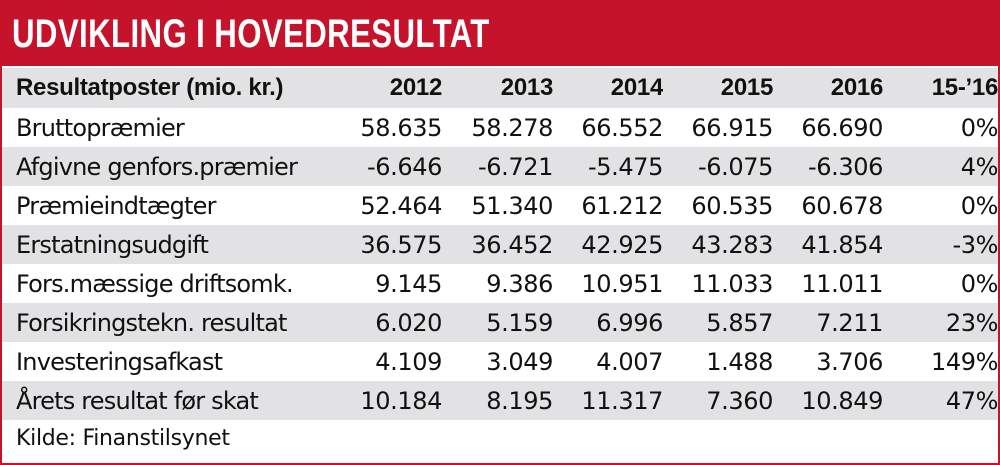 This screenshot has width=1000, height=465. What do you see at coordinates (123, 438) in the screenshot?
I see `source-note: Kilde: Finanstilsynet` at bounding box center [123, 438].